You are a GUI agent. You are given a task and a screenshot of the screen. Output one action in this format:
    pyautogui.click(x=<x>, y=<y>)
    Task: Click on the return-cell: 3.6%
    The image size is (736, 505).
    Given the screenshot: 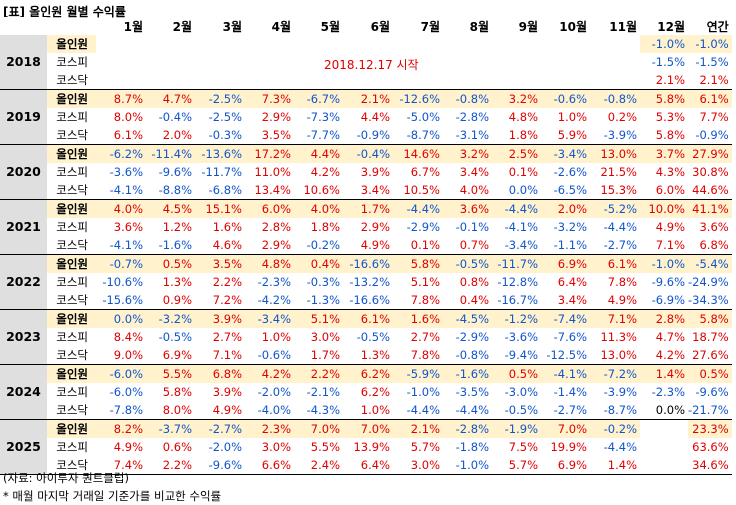 What is the action you would take?
    pyautogui.click(x=128, y=227)
    